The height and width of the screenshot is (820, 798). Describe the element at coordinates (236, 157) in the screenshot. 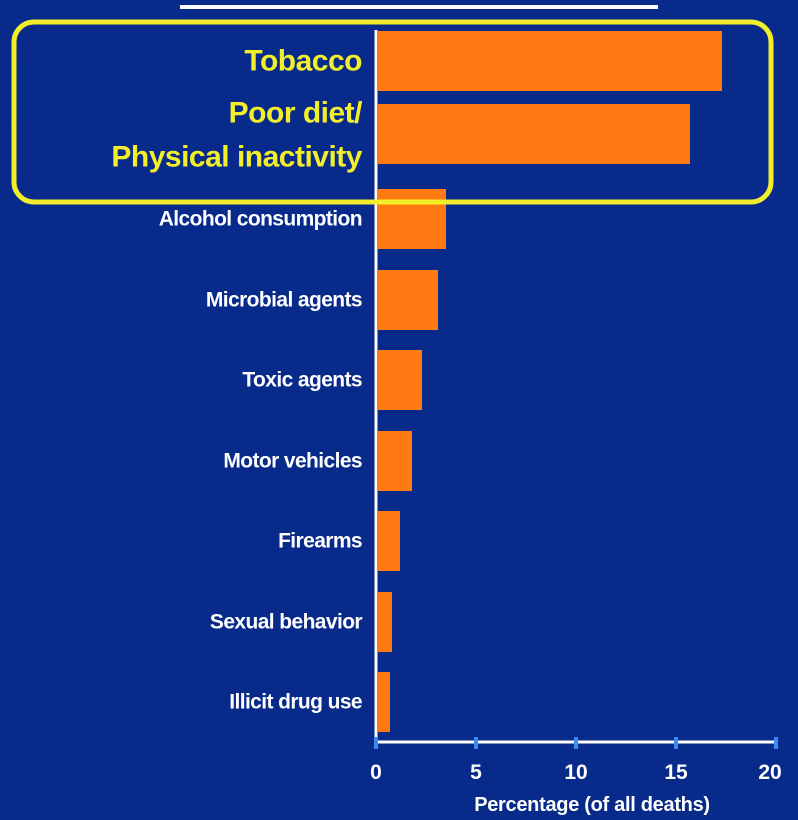

I see `category-label-poor-diet-physical-inactivity-line-2: Physical inactivity` at that location.